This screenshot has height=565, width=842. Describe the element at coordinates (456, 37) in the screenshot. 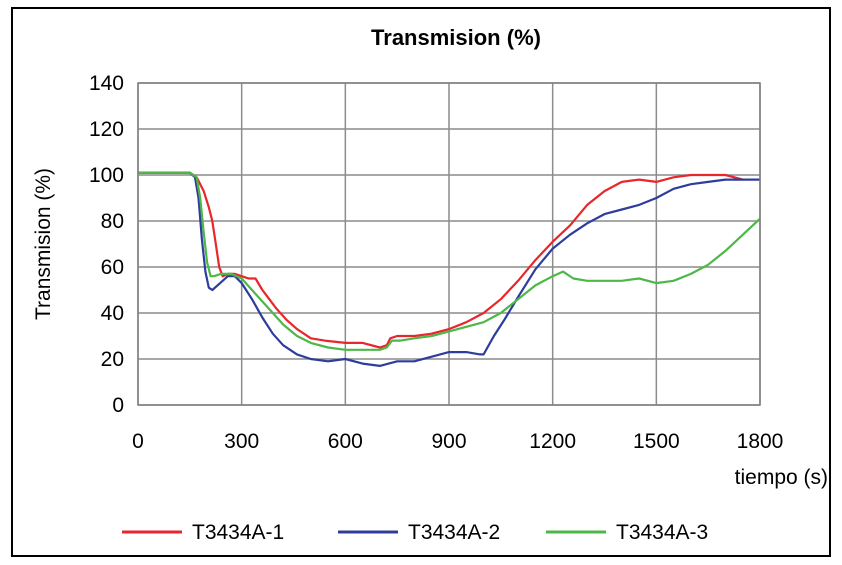

I see `chart-title: Transmision (%)` at that location.